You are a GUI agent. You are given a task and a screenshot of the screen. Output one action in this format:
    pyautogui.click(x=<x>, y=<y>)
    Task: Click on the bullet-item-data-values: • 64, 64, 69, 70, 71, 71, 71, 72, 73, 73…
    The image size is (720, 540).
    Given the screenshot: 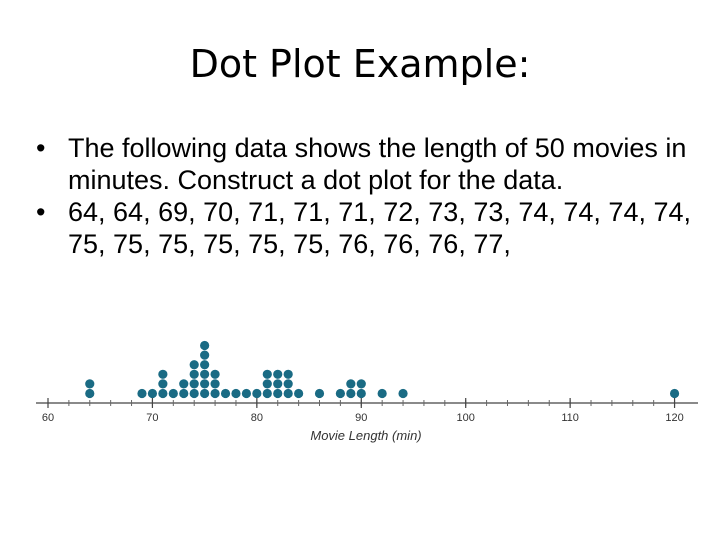 What is the action you would take?
    pyautogui.click(x=378, y=228)
    